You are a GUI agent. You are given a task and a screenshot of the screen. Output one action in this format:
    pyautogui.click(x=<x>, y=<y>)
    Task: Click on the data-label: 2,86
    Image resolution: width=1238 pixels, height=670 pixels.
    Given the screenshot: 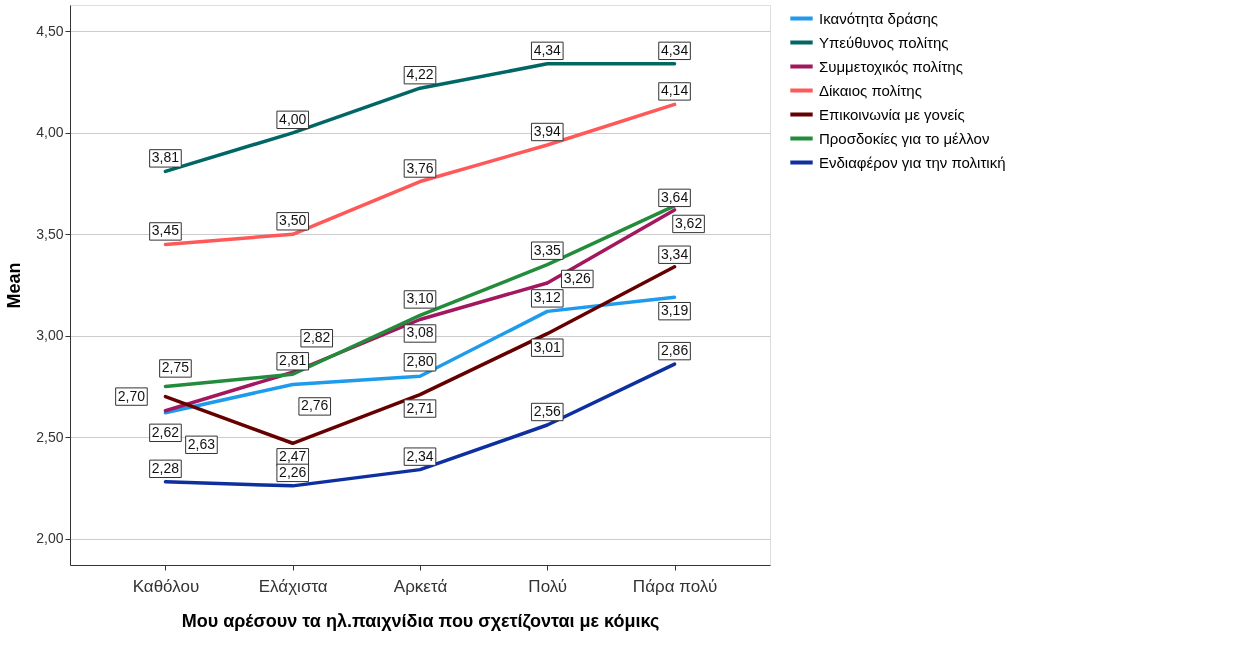 What is the action you would take?
    pyautogui.click(x=674, y=350)
    